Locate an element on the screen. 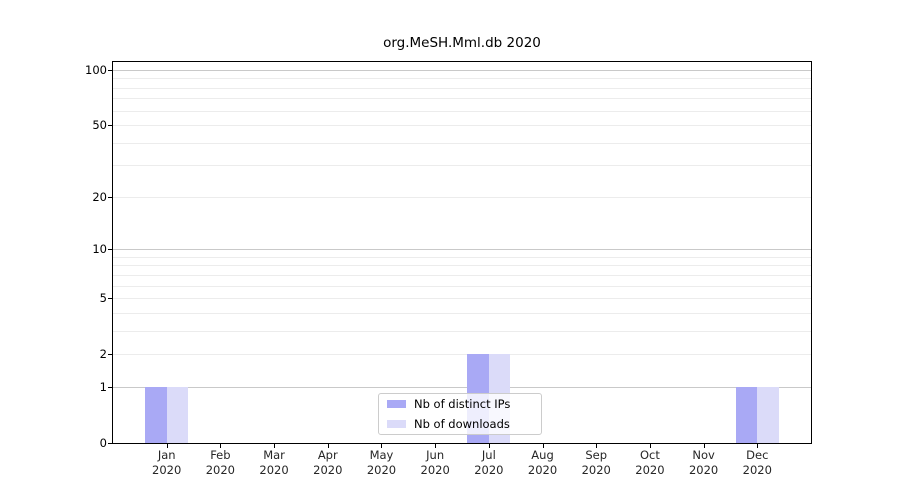  y-tick-label: 10 is located at coordinates (99, 249).